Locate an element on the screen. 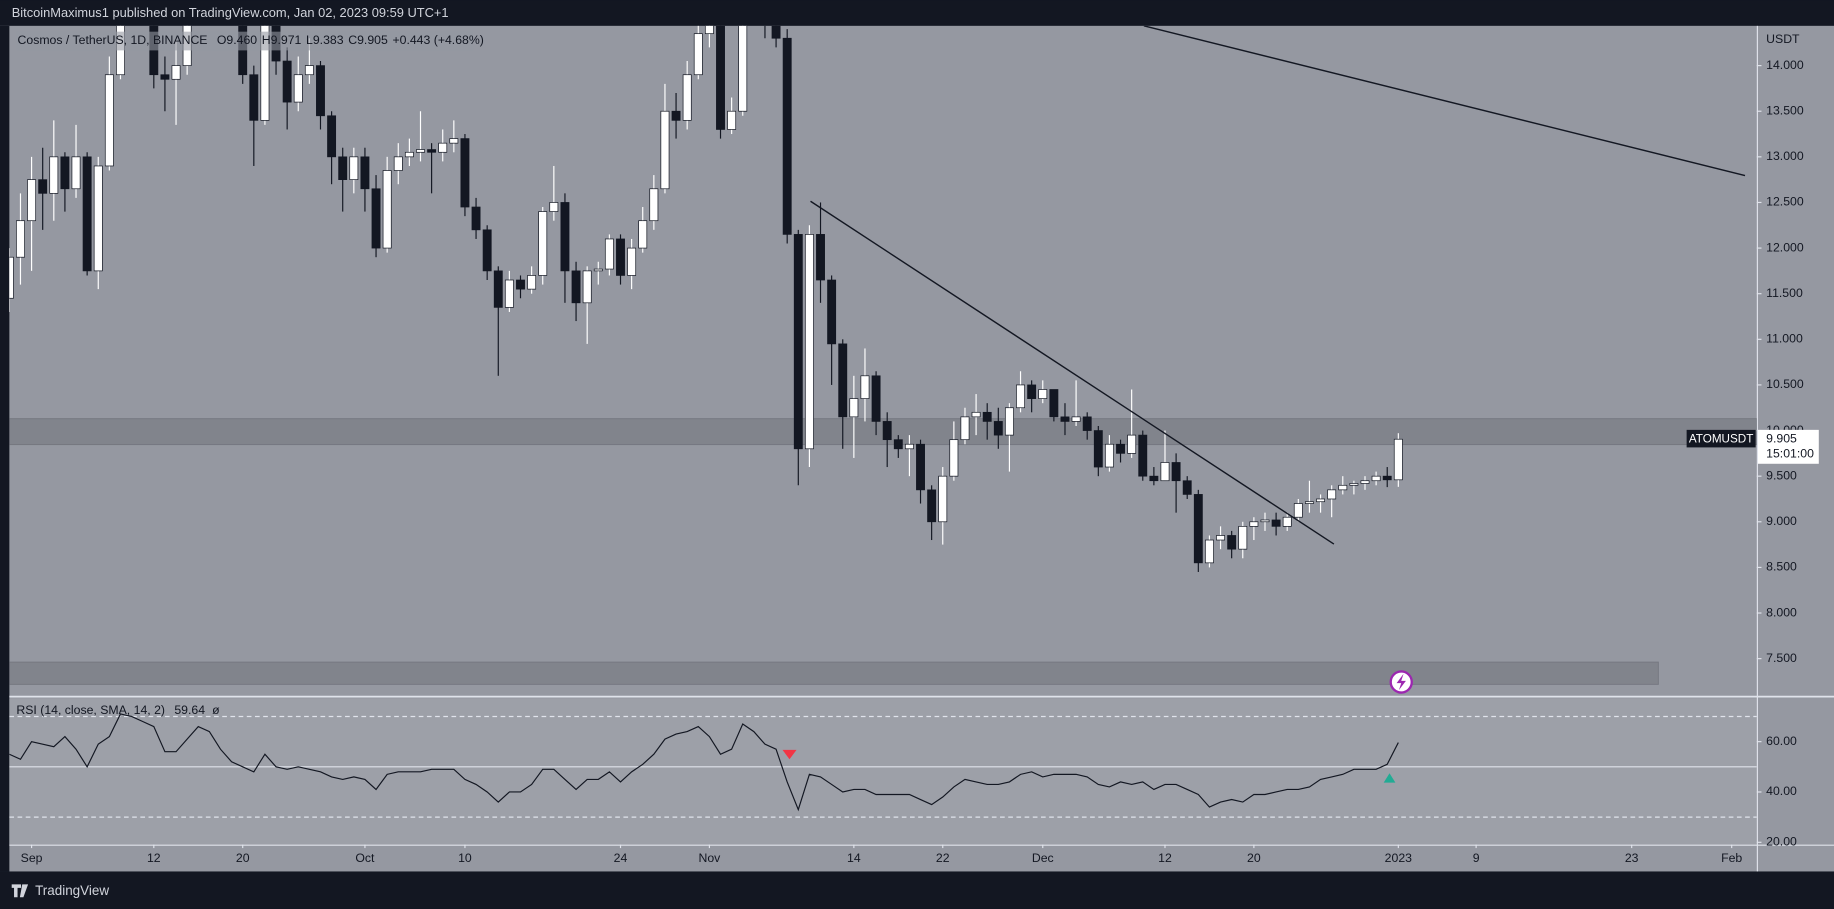 This screenshot has height=909, width=1834. buy-marker is located at coordinates (1389, 778).